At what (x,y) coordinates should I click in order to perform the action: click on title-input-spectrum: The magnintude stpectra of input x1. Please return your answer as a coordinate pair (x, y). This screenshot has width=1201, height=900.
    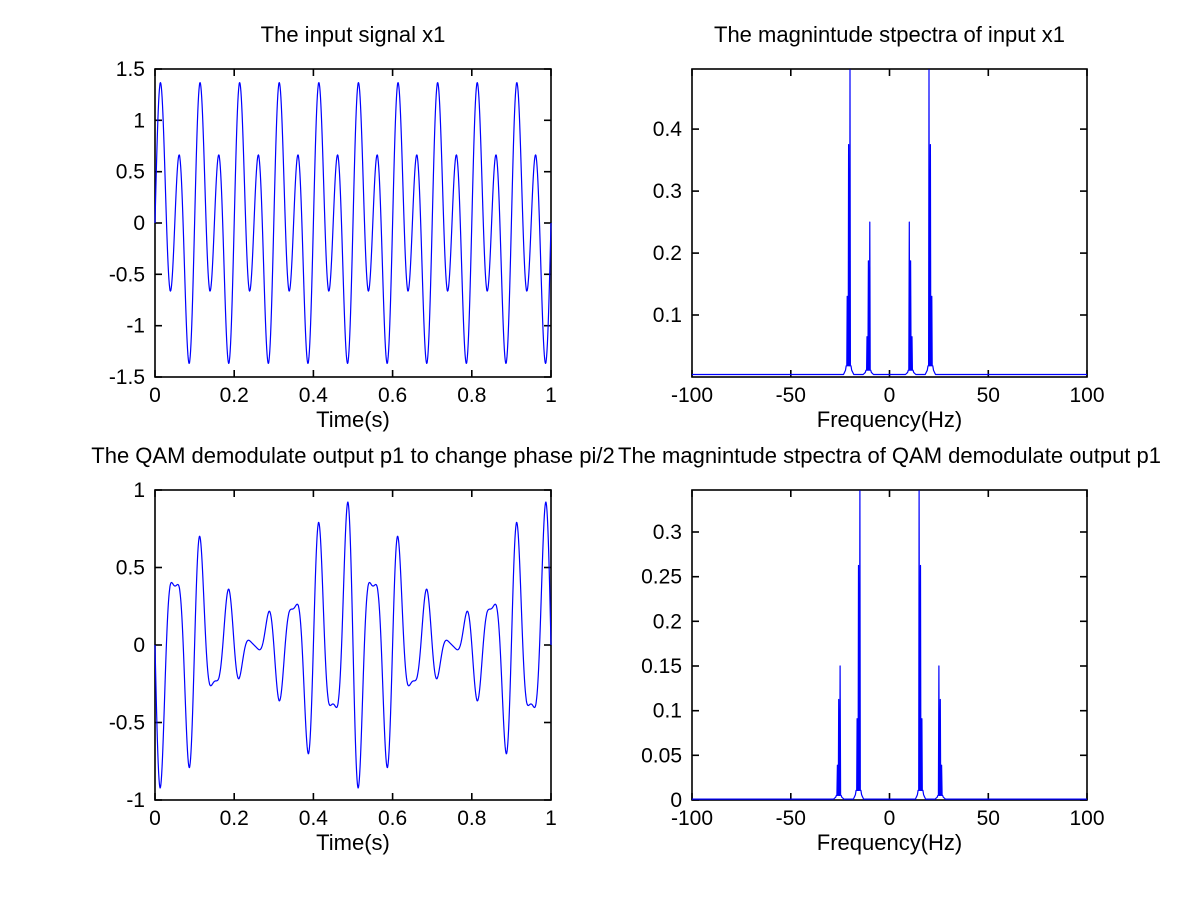
    Looking at the image, I should click on (889, 34).